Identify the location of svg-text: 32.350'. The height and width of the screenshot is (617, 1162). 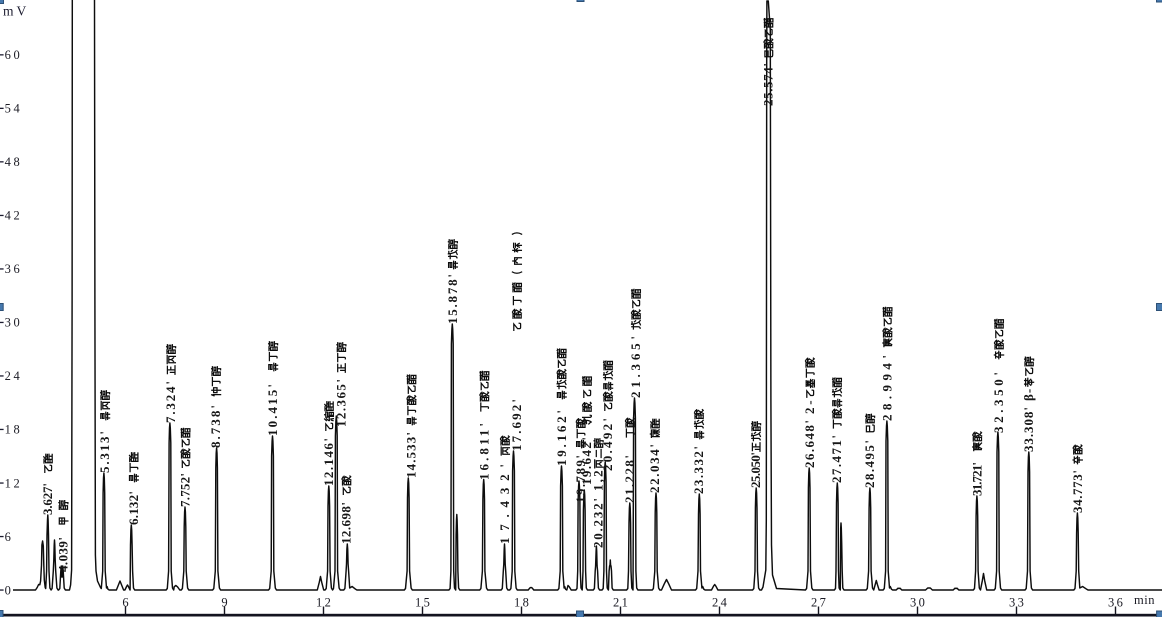
(998, 402).